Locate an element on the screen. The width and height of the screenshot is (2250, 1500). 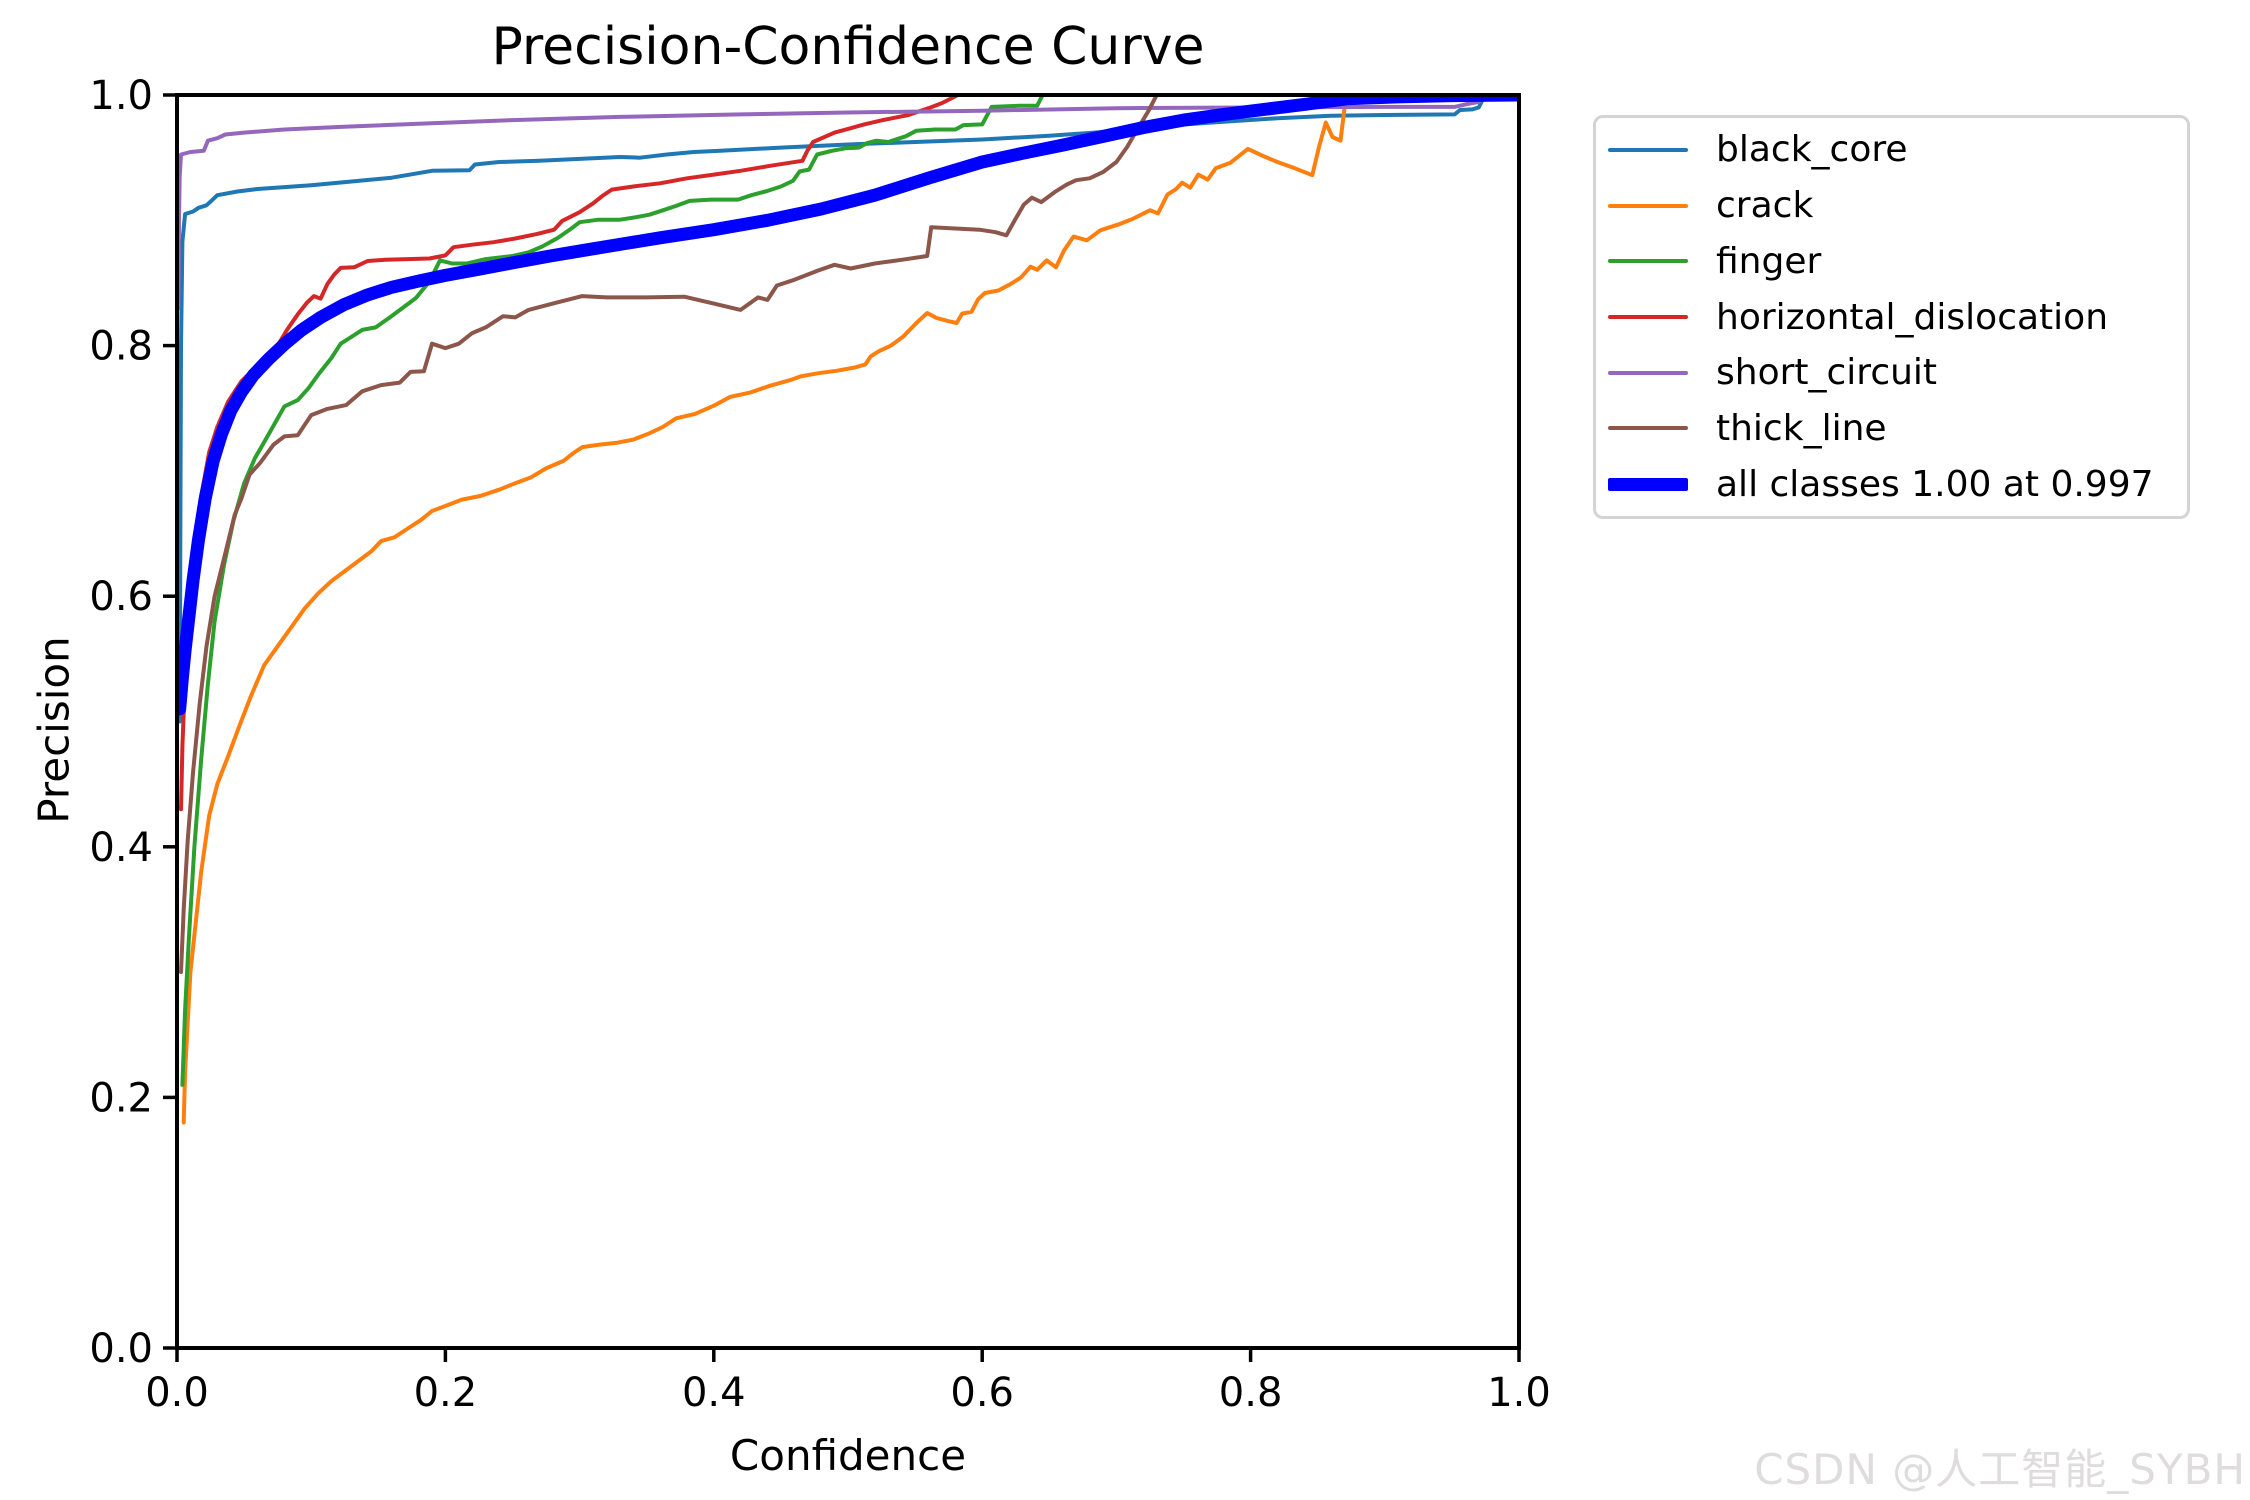
x-tick-label: 0.8 is located at coordinates (1251, 1393).